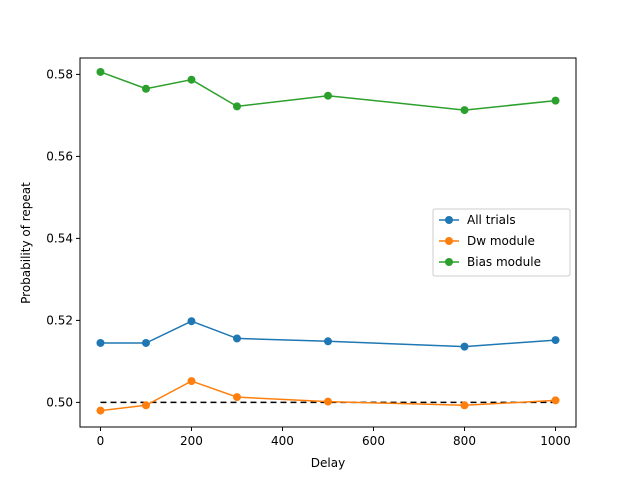 This screenshot has height=480, width=640. I want to click on series-bias-module, so click(328, 91).